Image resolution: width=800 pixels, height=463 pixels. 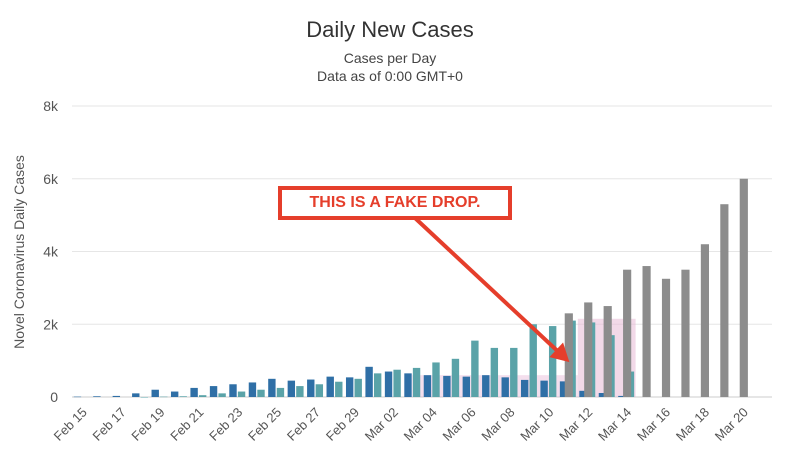 I want to click on chart-subtitle-date: Data as of 0:00 GMT+0, so click(x=390, y=76).